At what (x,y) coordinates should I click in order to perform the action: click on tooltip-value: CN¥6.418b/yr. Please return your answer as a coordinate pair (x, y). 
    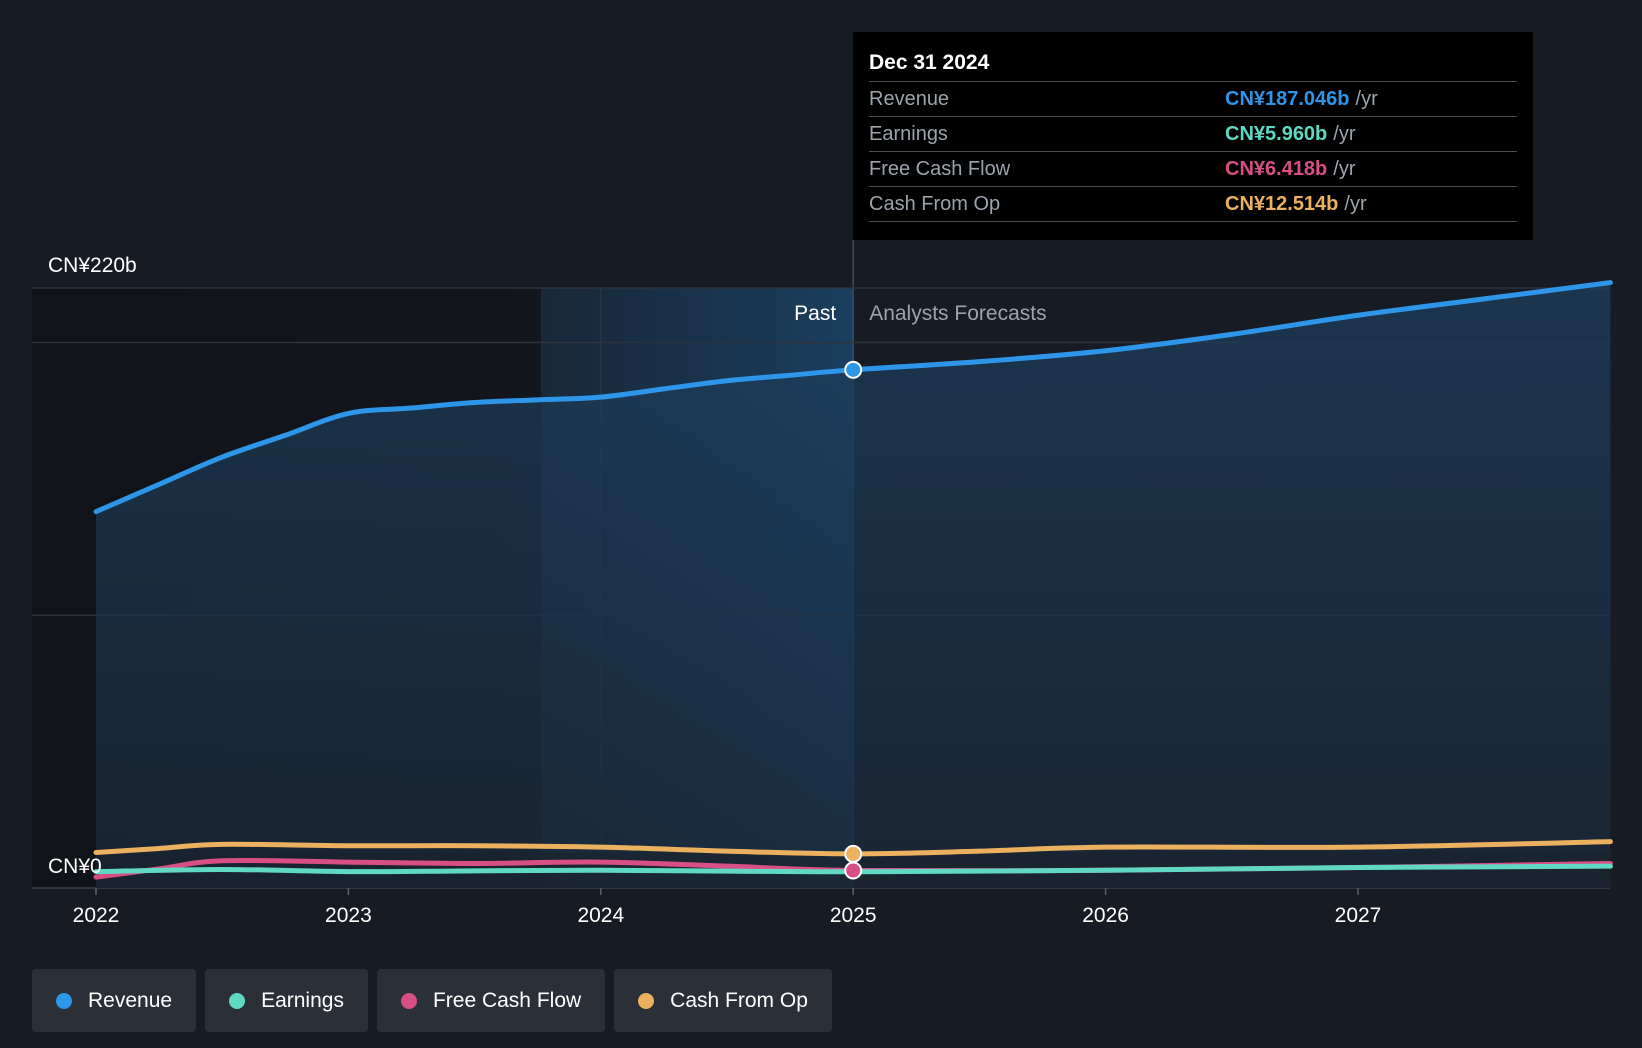
    Looking at the image, I should click on (1290, 169).